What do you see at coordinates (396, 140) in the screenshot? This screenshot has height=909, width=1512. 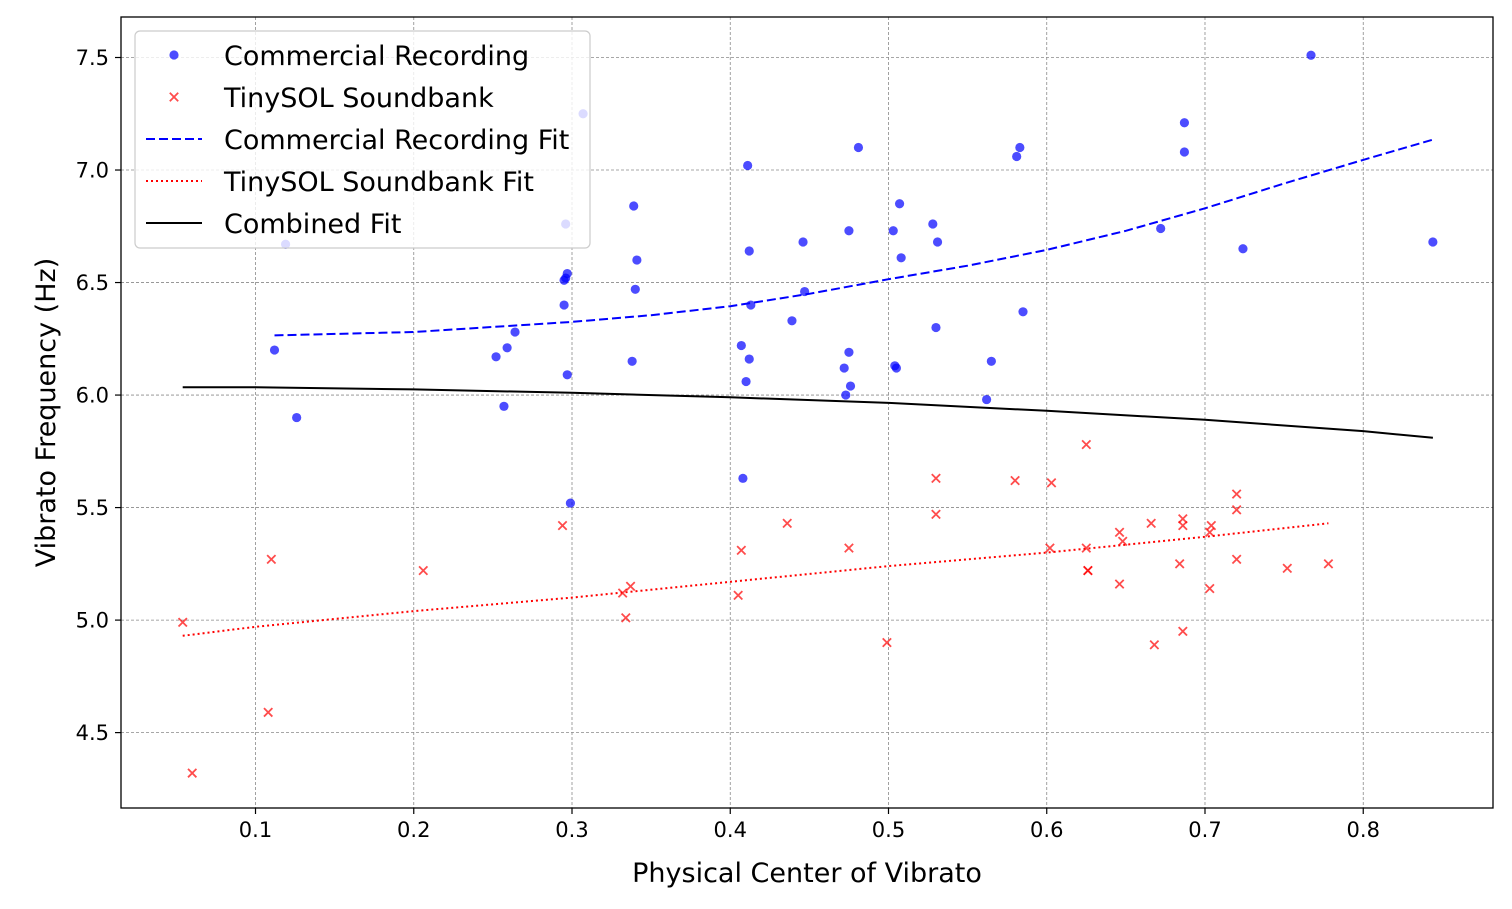 I see `legend-label: Commercial Recording Fit` at bounding box center [396, 140].